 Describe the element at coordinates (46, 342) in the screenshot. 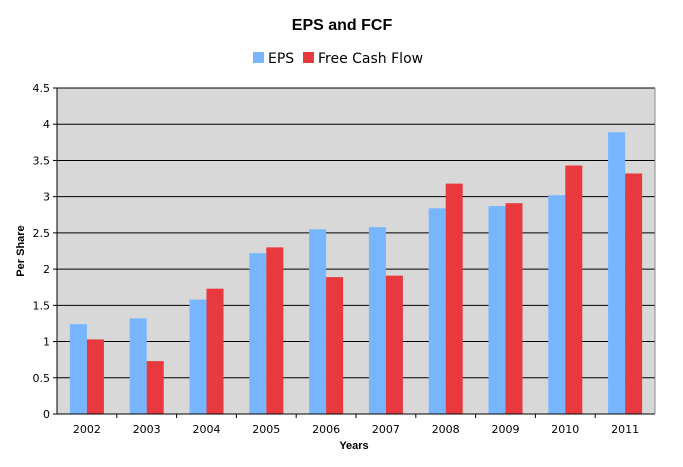

I see `y-tick-label: 1` at that location.